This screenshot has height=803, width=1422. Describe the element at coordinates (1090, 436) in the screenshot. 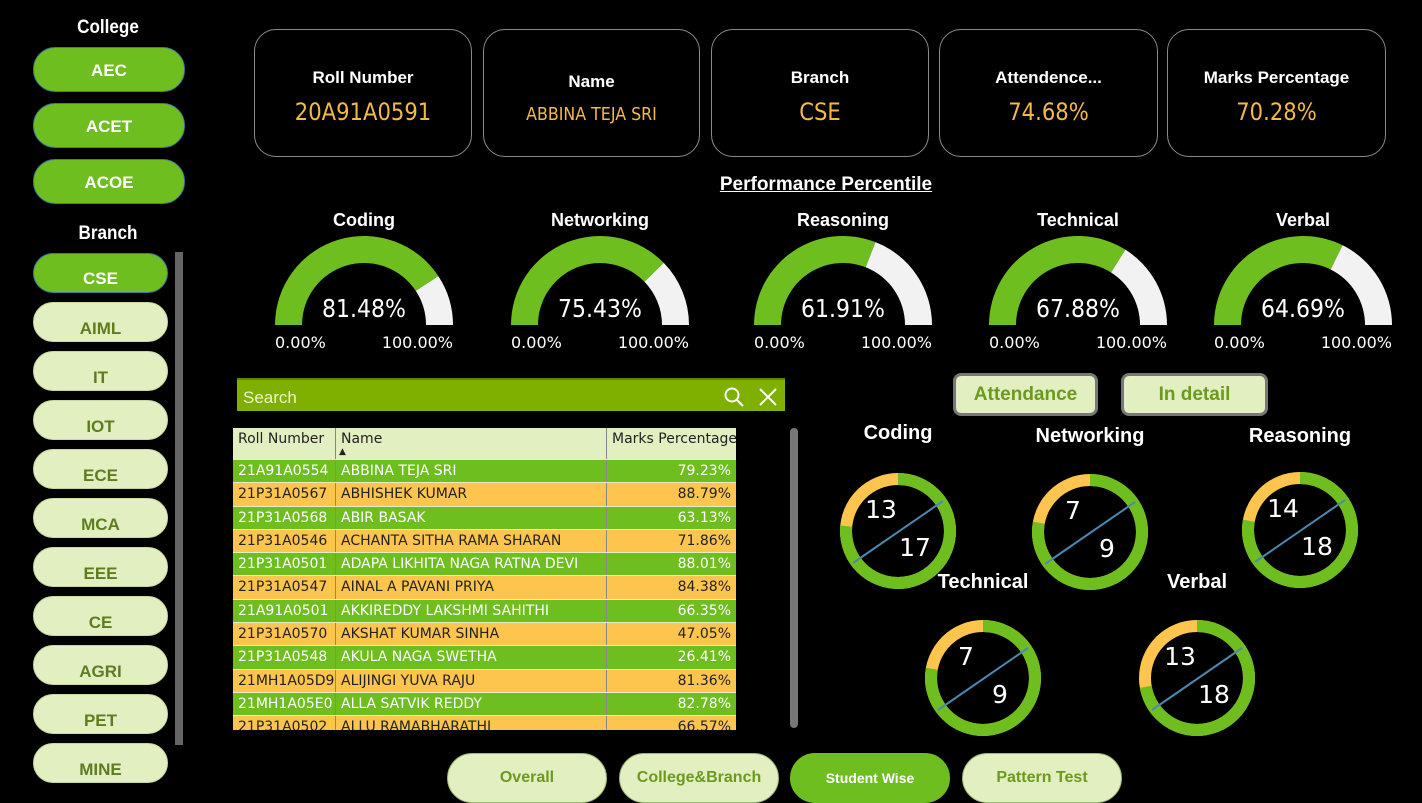

I see `donut-title: Networking` at that location.